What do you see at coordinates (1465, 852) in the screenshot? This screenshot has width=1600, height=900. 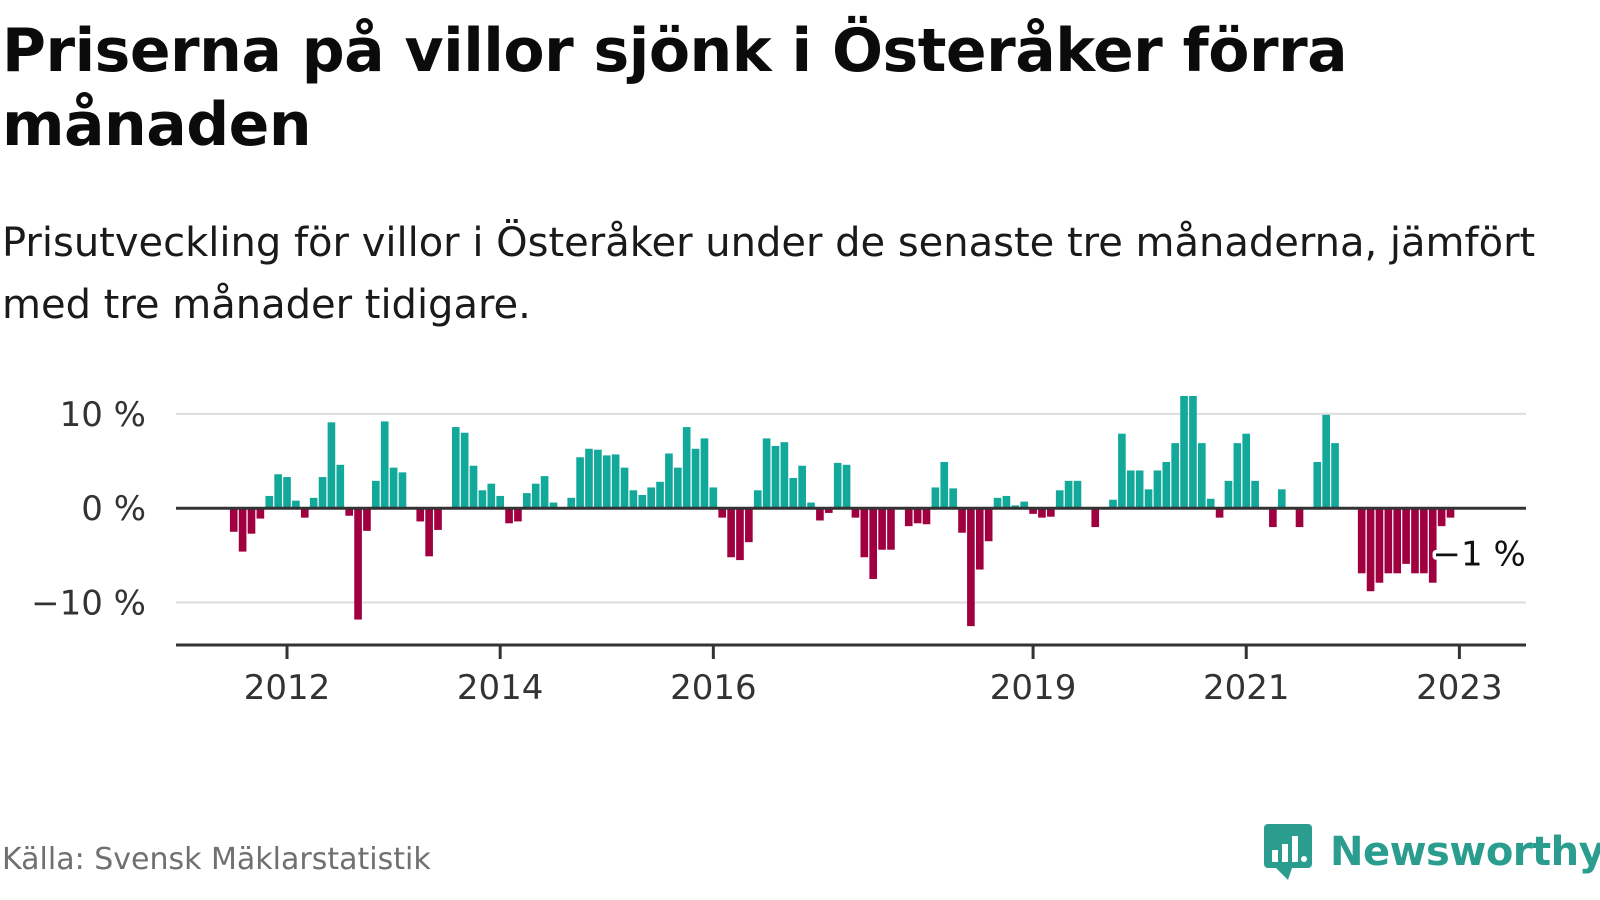 I see `brand-name: Newsworthy` at bounding box center [1465, 852].